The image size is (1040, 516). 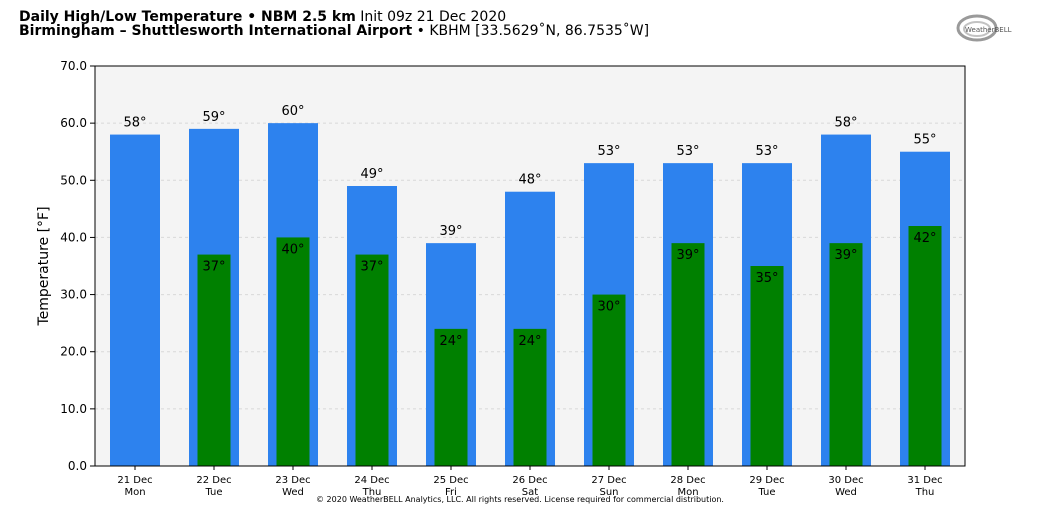 What do you see at coordinates (450, 231) in the screenshot?
I see `high-temp-label: 39°` at bounding box center [450, 231].